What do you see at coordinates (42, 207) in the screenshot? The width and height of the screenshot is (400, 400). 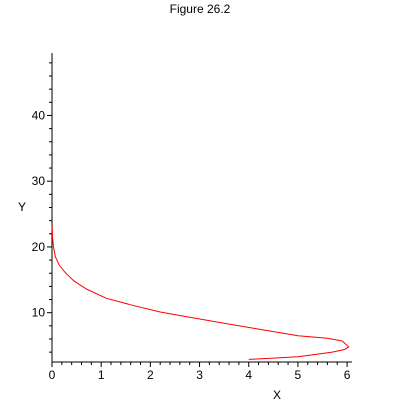 I see `y-ticks: 10 20 30 40` at bounding box center [42, 207].